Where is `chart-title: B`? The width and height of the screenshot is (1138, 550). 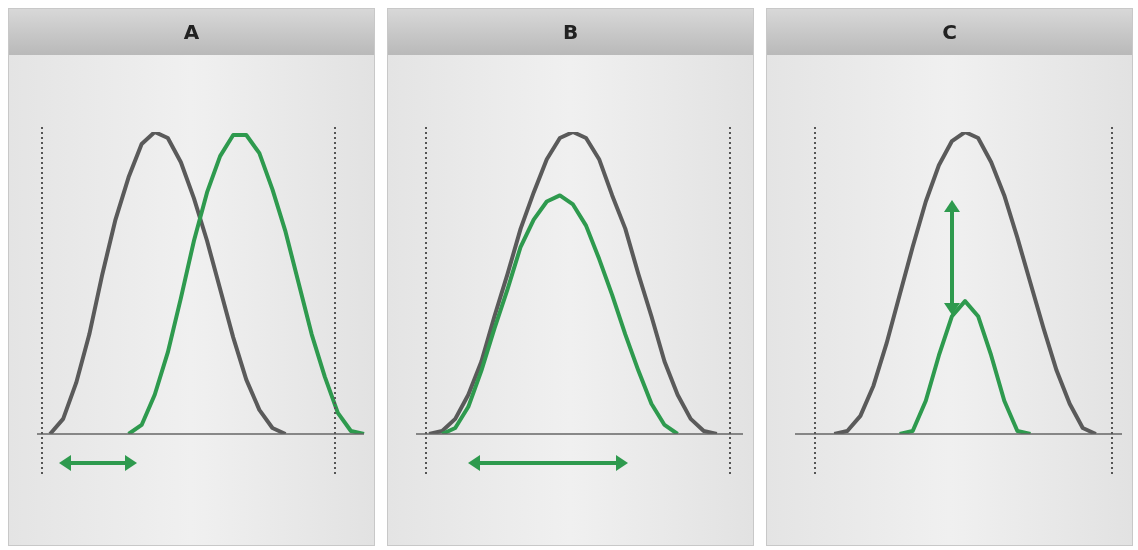
chart-title: B is located at coordinates (570, 32).